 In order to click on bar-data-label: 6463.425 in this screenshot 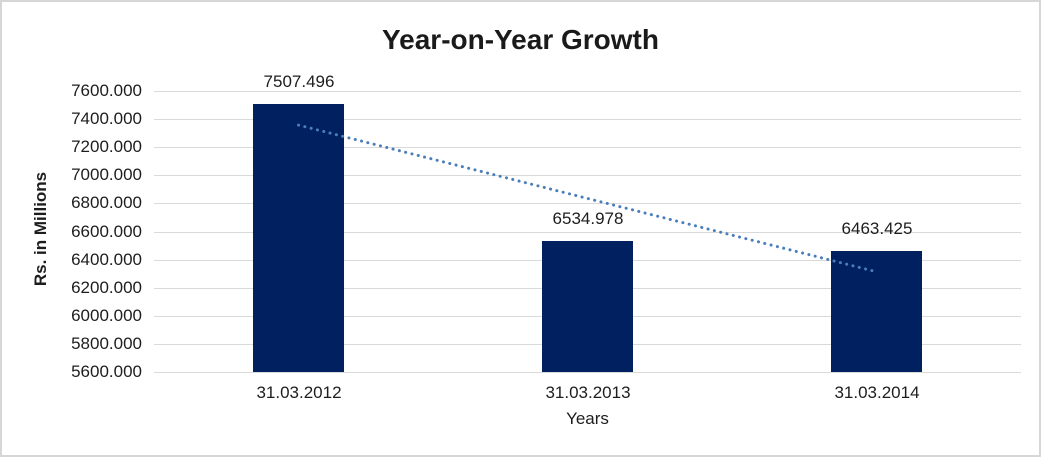, I will do `click(877, 228)`.